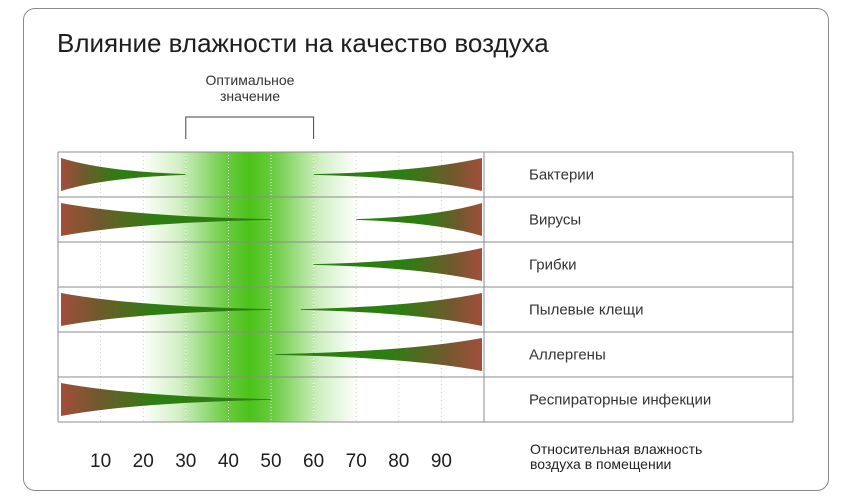 The height and width of the screenshot is (500, 850). Describe the element at coordinates (270, 461) in the screenshot. I see `x-tick-label: 50` at that location.